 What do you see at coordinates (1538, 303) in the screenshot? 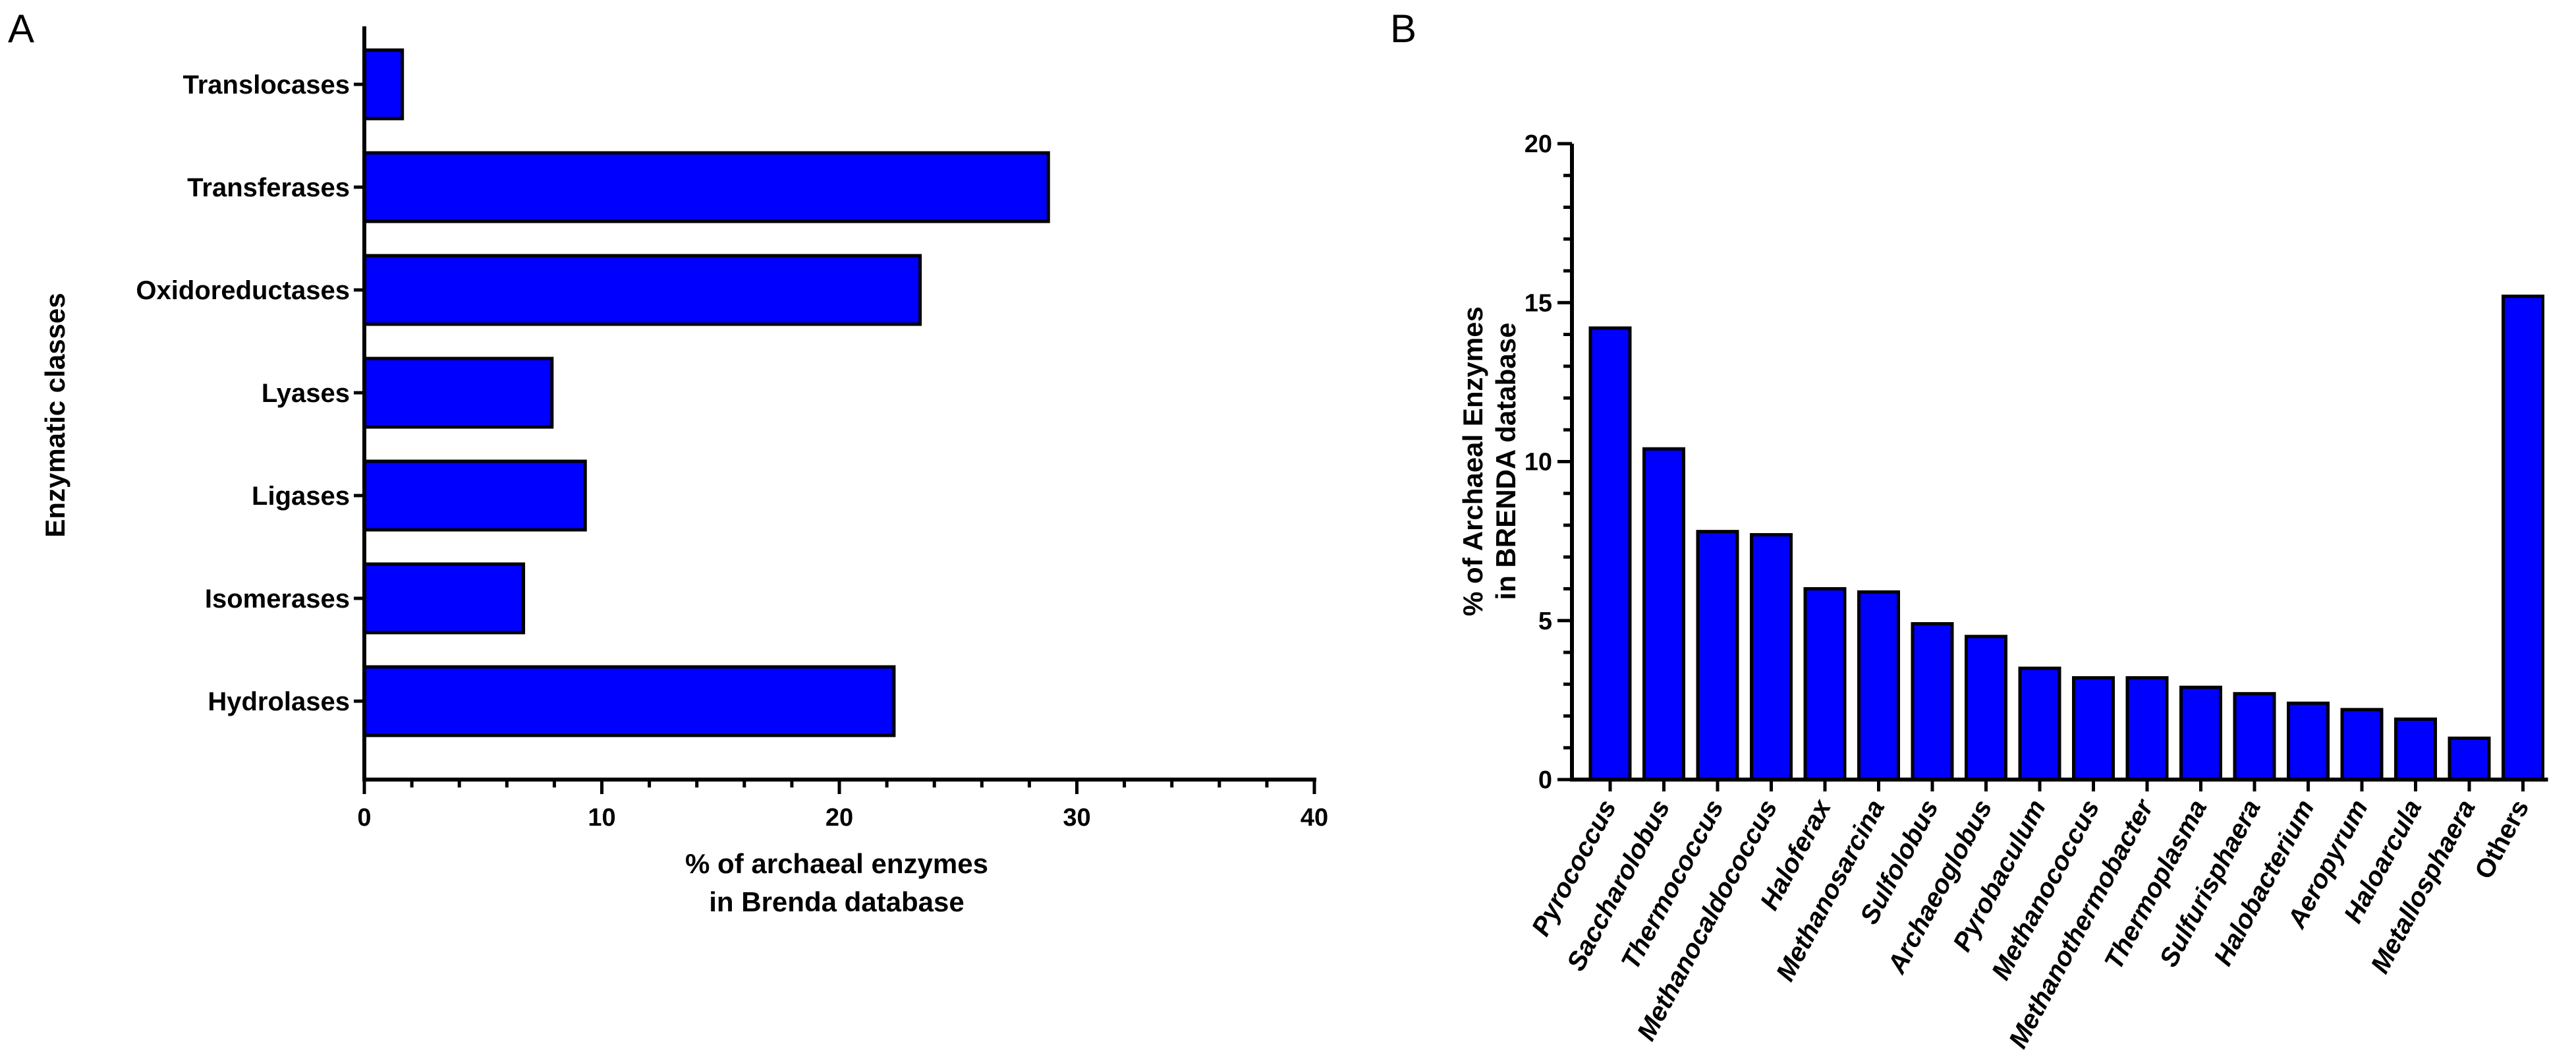
I see `y-tick-label-15: 15` at bounding box center [1538, 303].